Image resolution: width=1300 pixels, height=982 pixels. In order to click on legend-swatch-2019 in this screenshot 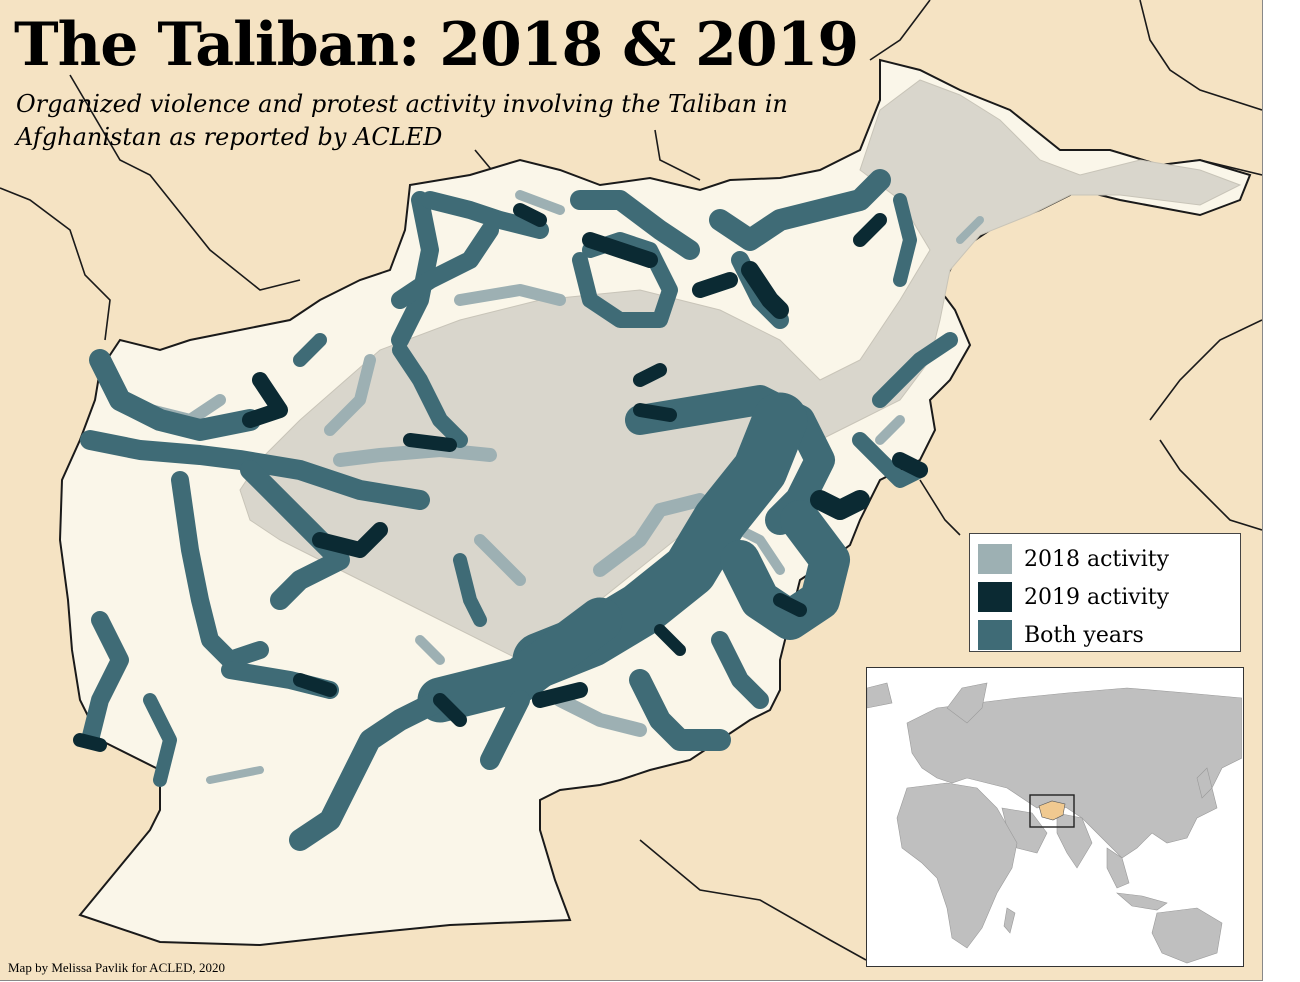, I will do `click(995, 597)`.